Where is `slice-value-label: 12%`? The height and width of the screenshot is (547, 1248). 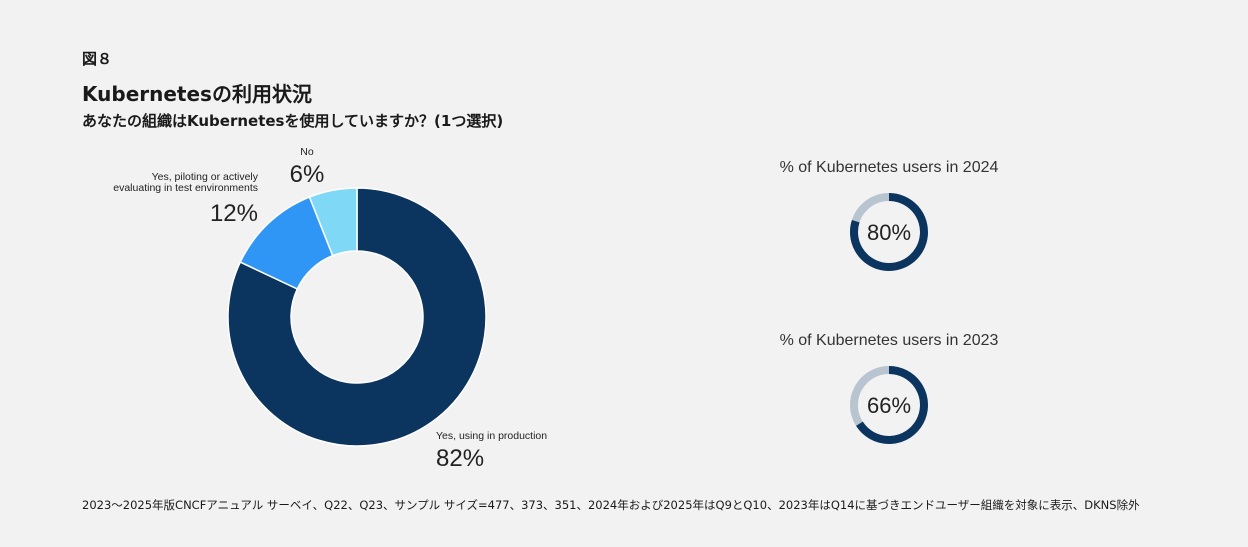
slice-value-label: 12% is located at coordinates (234, 213).